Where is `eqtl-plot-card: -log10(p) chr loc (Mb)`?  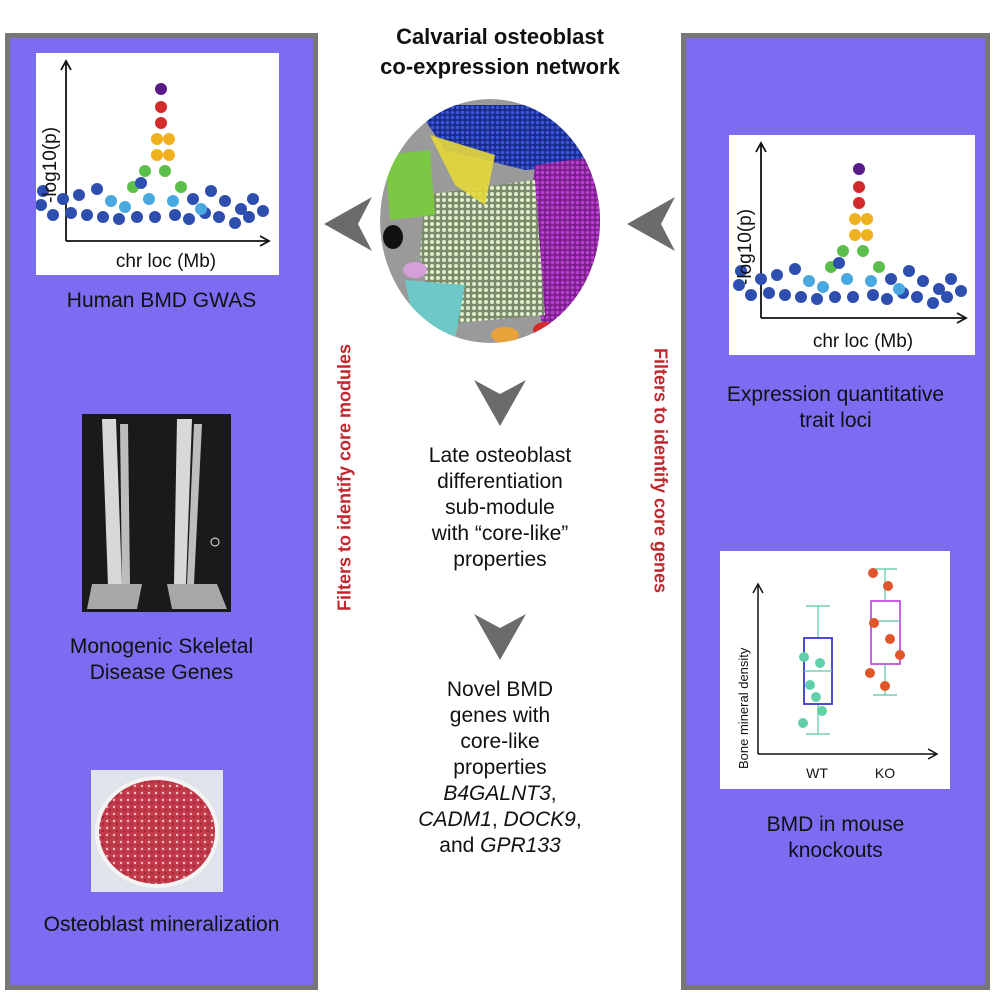
eqtl-plot-card: -log10(p) chr loc (Mb) is located at coordinates (852, 245).